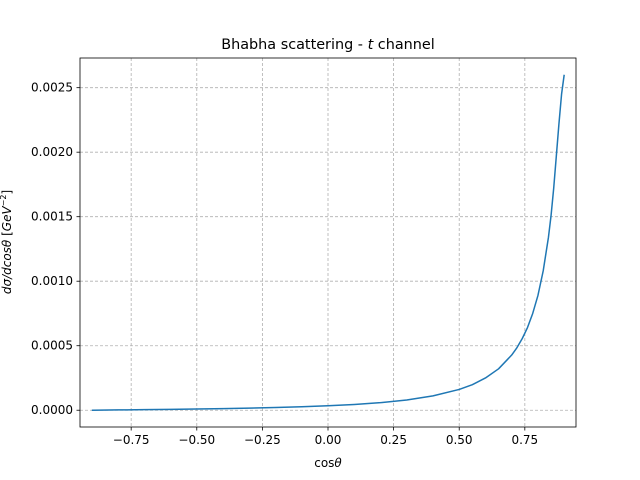 This screenshot has width=640, height=480. Describe the element at coordinates (393, 440) in the screenshot. I see `x-tick-label: 0.25` at that location.